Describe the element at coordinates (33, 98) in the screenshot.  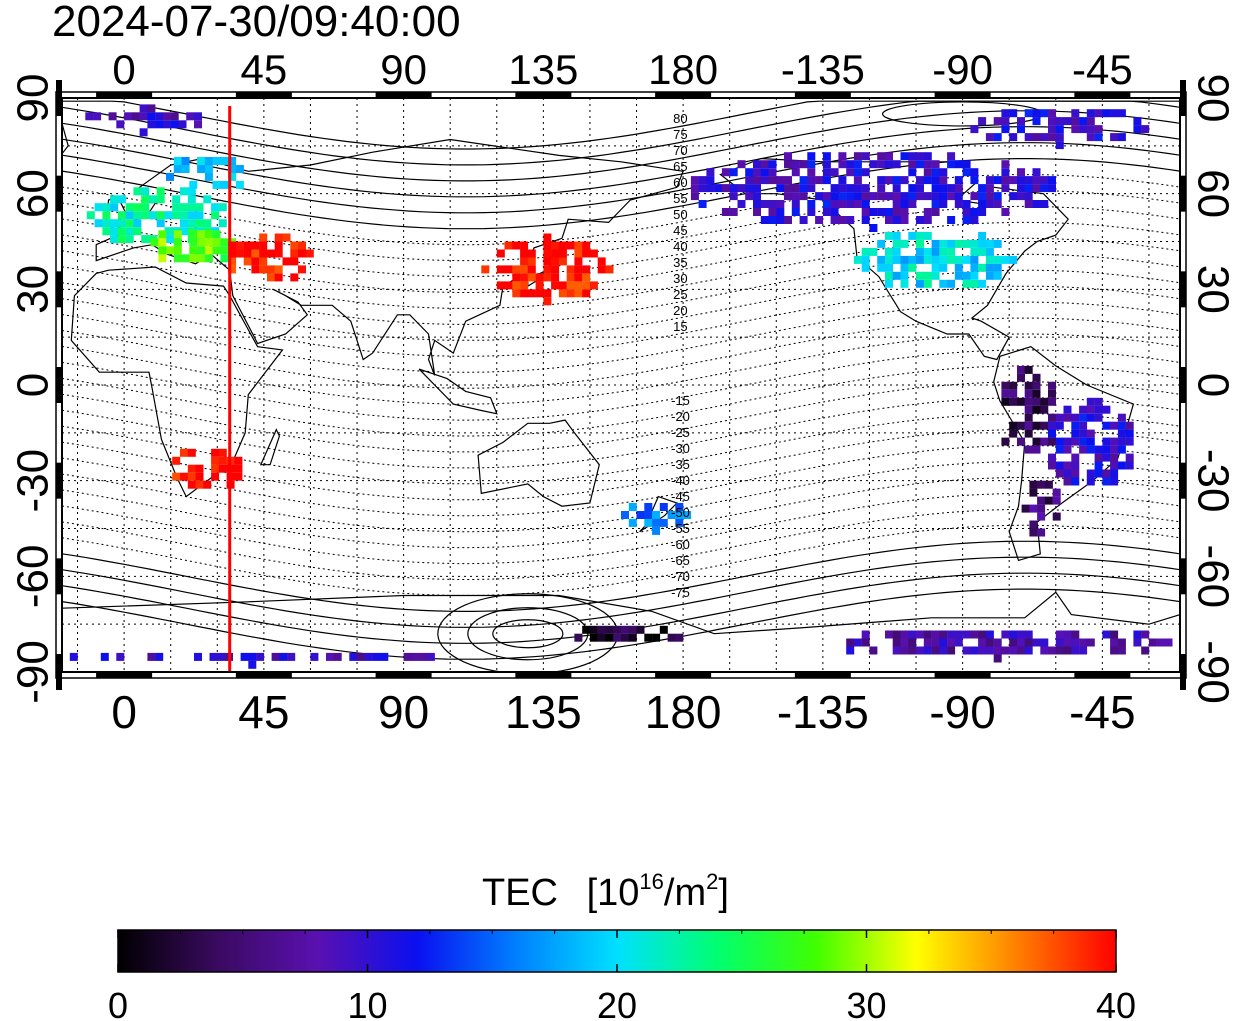
I see `left-lat-label: 90` at that location.